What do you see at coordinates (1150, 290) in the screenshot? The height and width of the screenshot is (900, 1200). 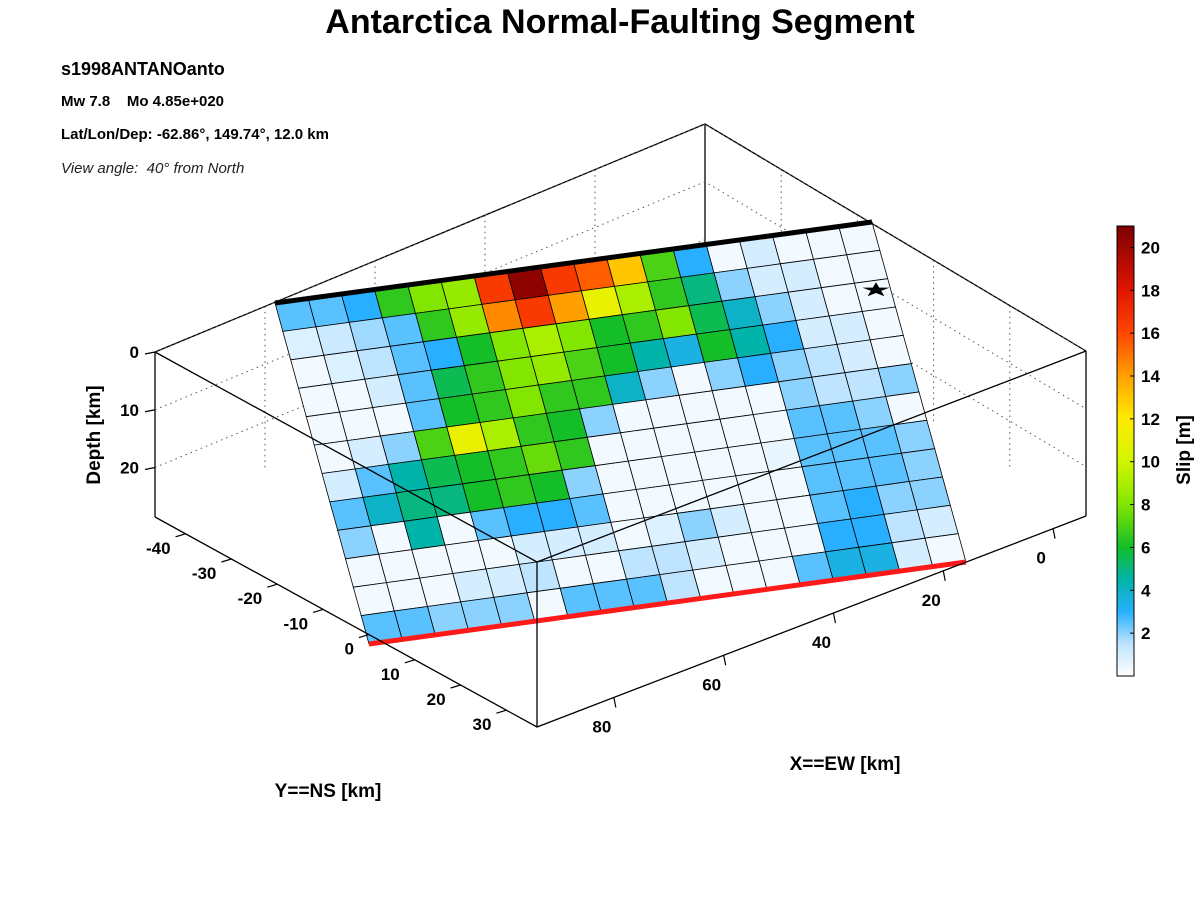 I see `colorbar-tick-label: 18` at bounding box center [1150, 290].